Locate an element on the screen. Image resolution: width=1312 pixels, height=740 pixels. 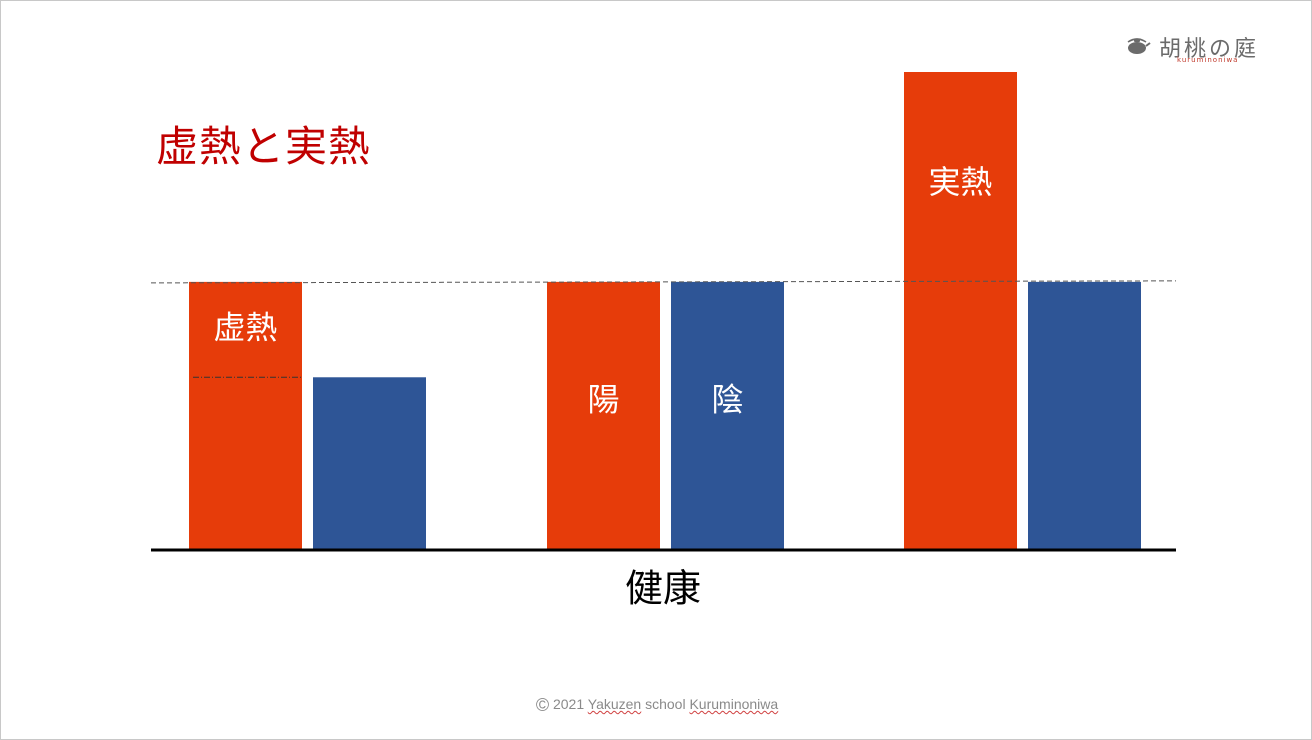
x-axis-label: 健康 is located at coordinates (663, 589).